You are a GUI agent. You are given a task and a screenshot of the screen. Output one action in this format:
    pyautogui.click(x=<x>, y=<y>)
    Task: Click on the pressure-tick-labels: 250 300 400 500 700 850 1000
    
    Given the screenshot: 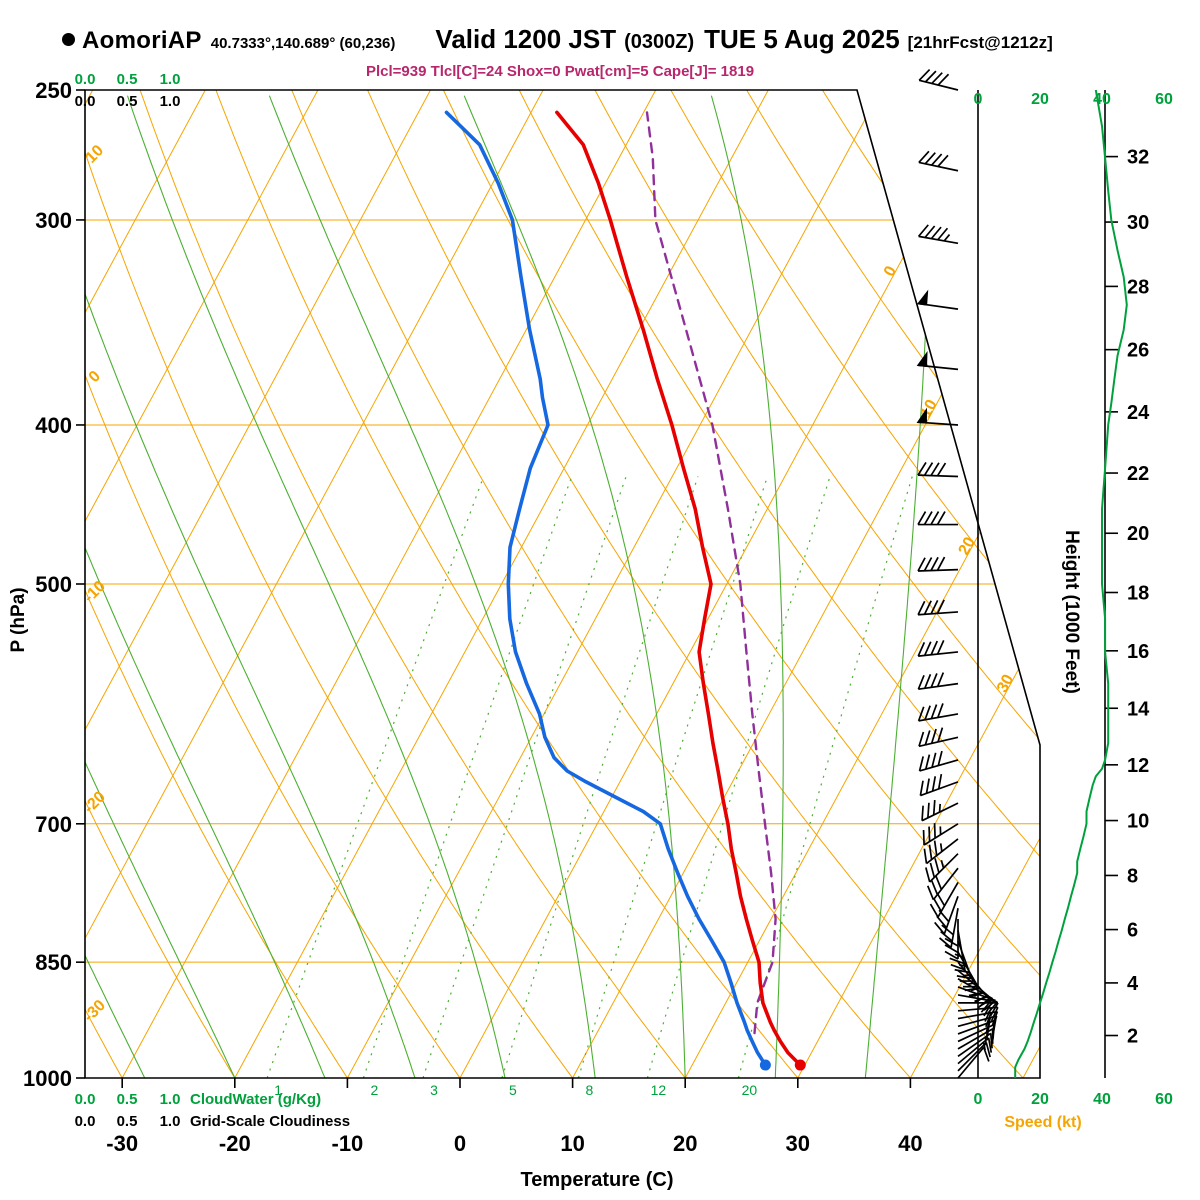 What is the action you would take?
    pyautogui.click(x=47, y=584)
    